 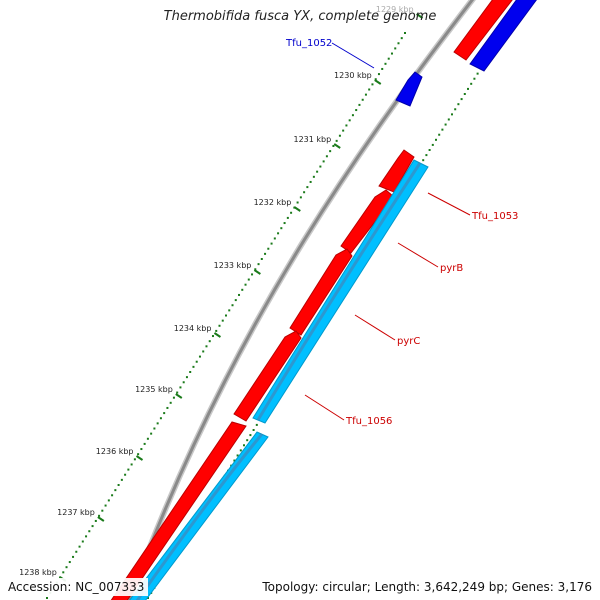 I want to click on gene-label: Tfu_1052, so click(x=308, y=43).